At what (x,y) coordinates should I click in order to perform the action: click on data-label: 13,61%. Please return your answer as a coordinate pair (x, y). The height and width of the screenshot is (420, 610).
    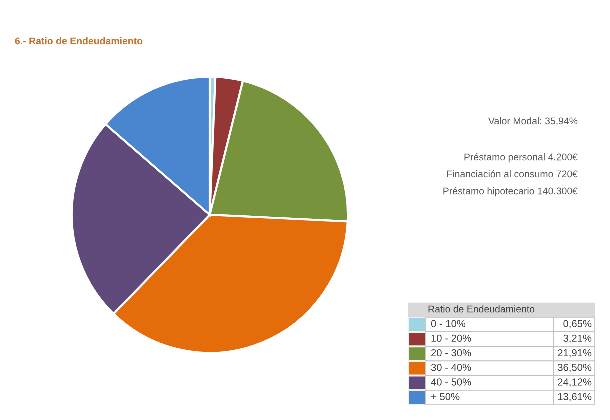
    Looking at the image, I should click on (575, 397).